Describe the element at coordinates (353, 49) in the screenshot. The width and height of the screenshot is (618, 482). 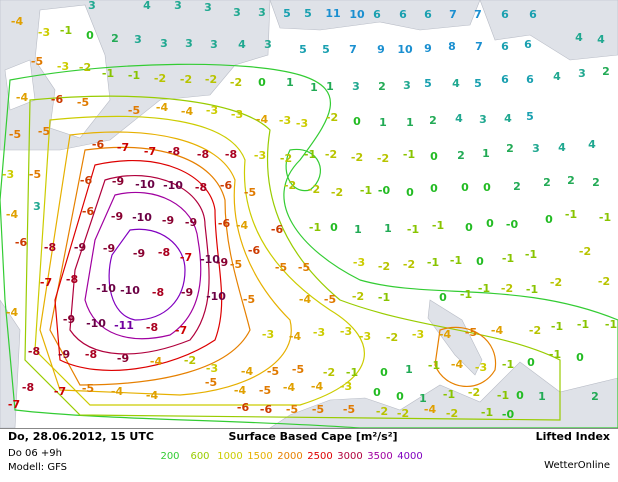
I see `lifted-index-label: 7` at that location.